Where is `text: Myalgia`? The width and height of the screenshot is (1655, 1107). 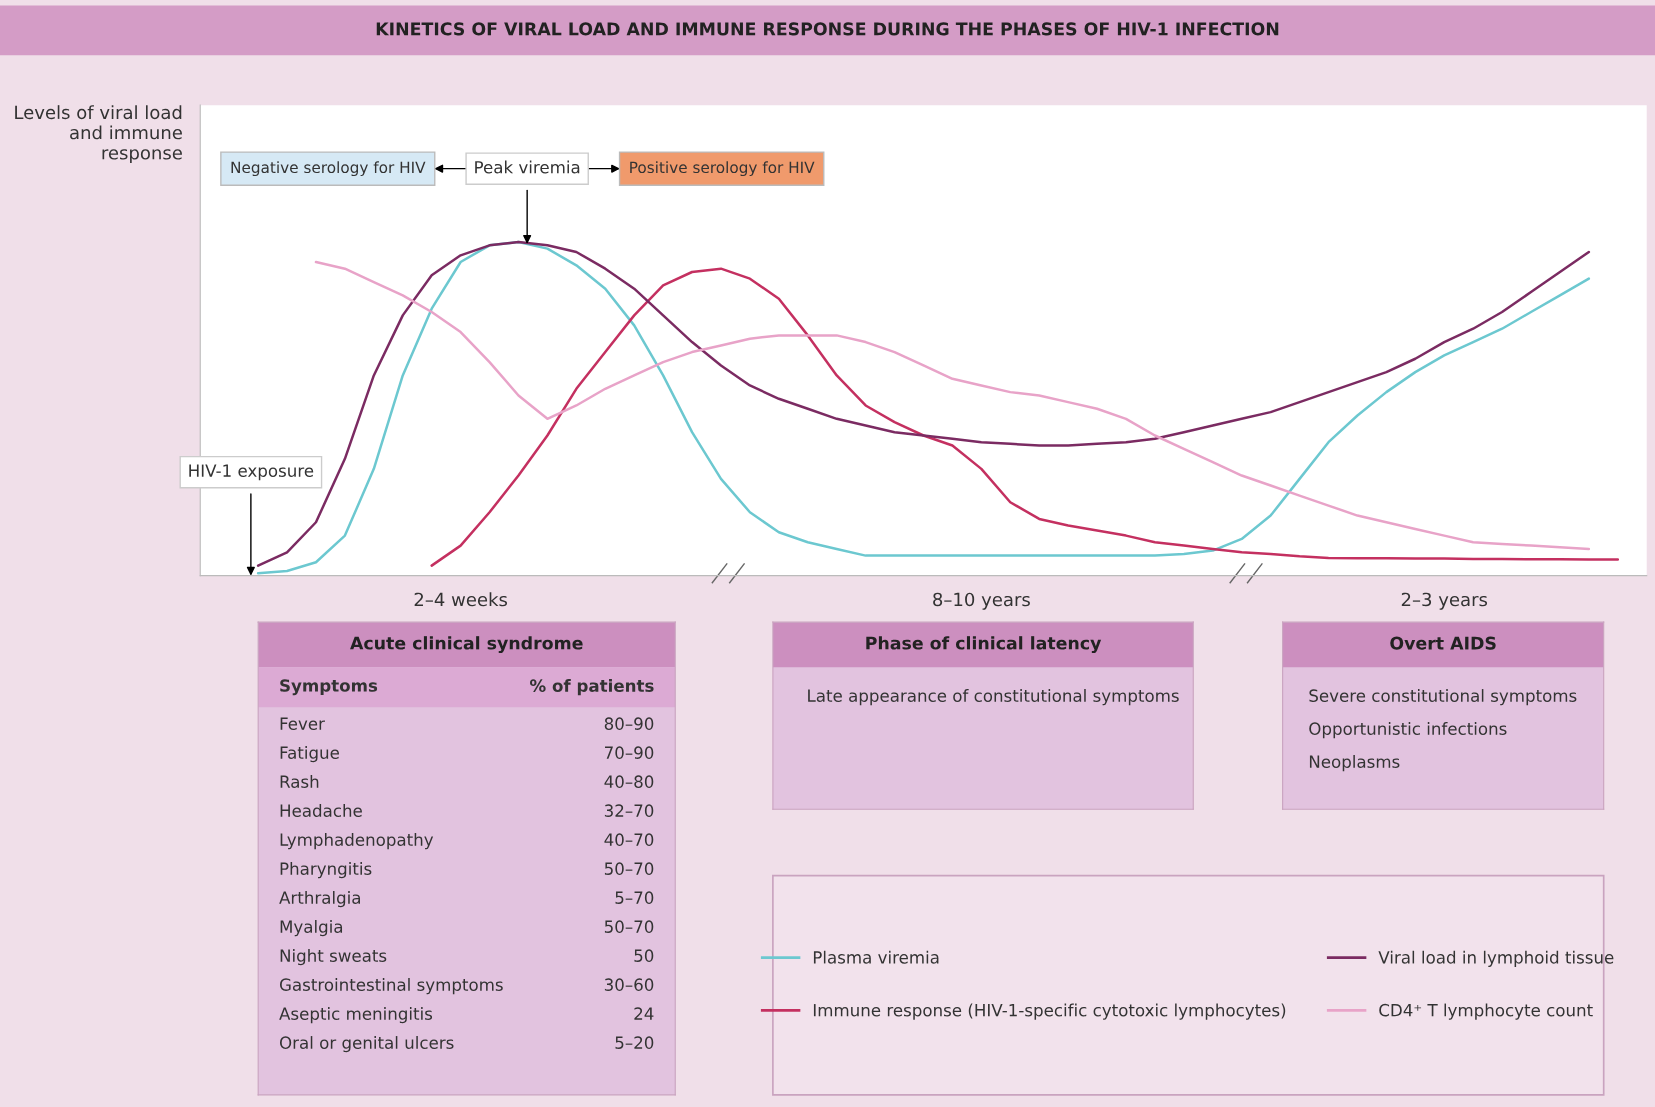 text: Myalgia is located at coordinates (311, 928).